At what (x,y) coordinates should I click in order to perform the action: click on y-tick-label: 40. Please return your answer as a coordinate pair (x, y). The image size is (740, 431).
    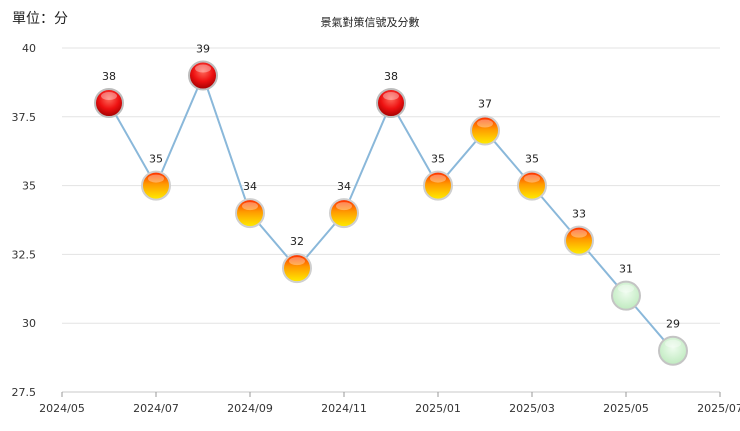
    Looking at the image, I should click on (29, 48).